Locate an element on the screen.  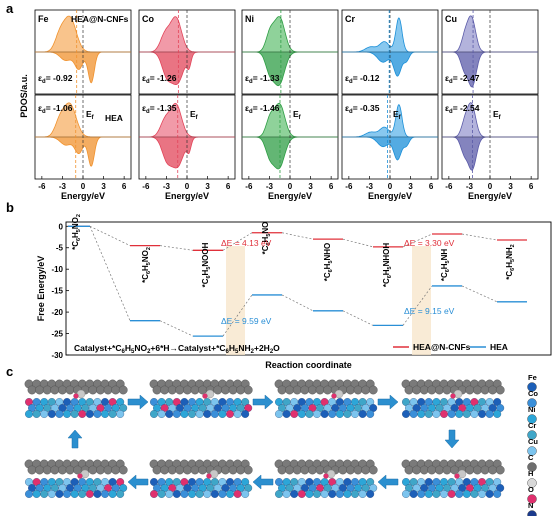
x-tick-label: -3 is located at coordinates (270, 186).